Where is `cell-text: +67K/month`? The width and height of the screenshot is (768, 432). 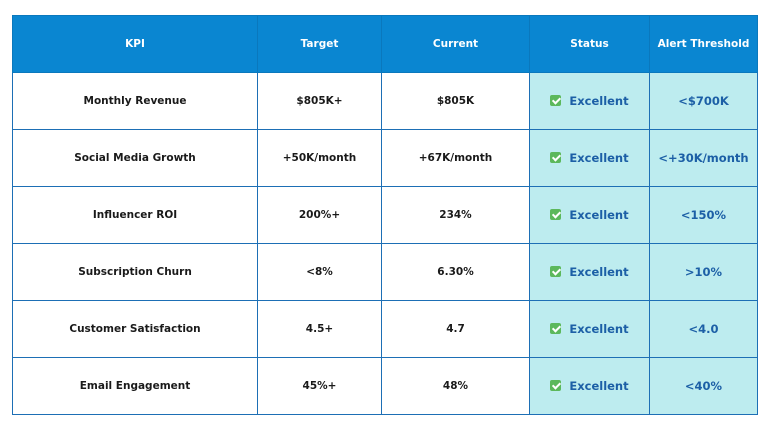 cell-text: +67K/month is located at coordinates (455, 158).